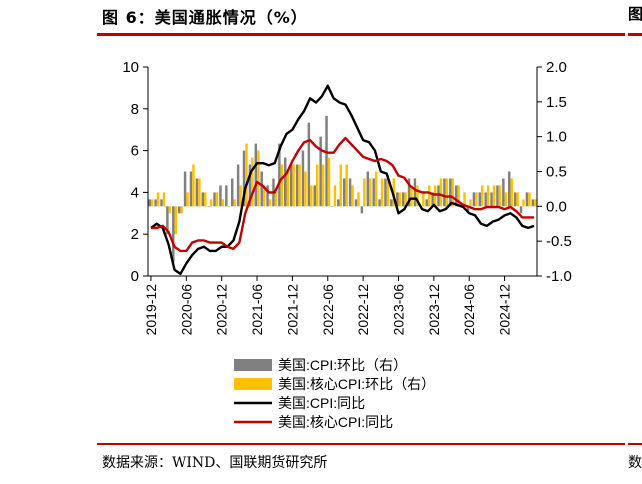  Describe the element at coordinates (135, 109) in the screenshot. I see `left-tick-label: 8` at that location.